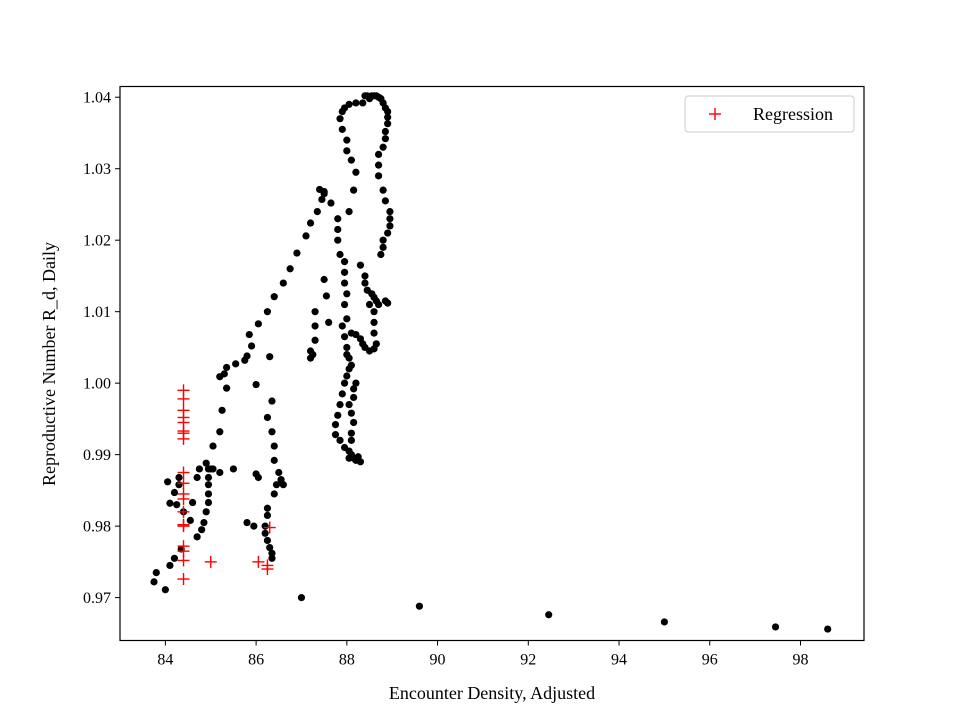  I want to click on legend: Regression, so click(769, 114).